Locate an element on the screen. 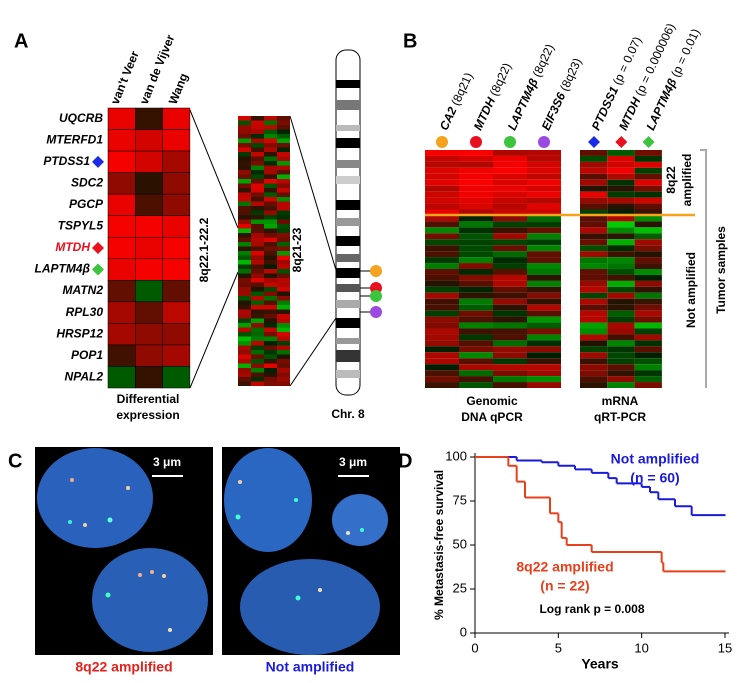 This screenshot has height=683, width=744. caption: mRNA is located at coordinates (620, 401).